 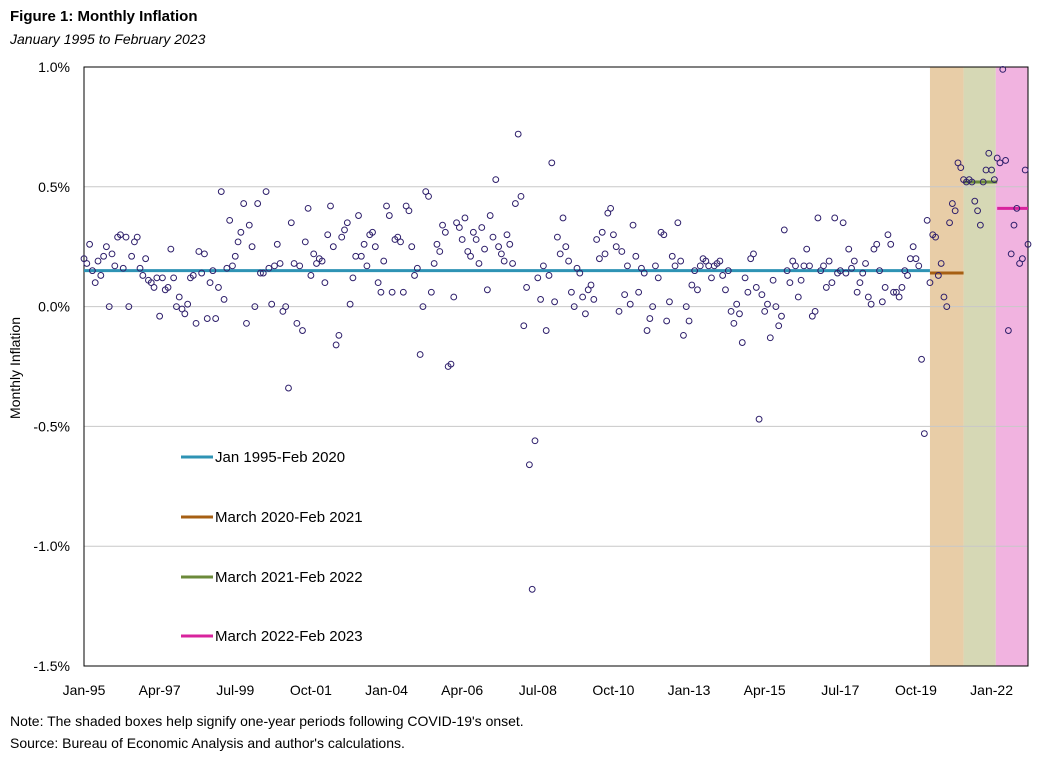 I want to click on y-tick-label: -0.5%, so click(x=51, y=426).